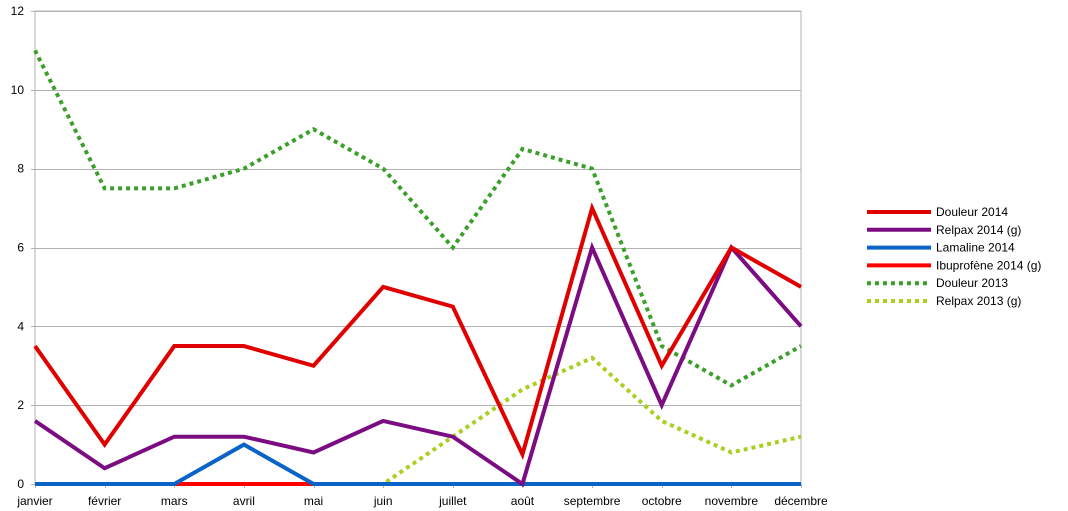 Image resolution: width=1068 pixels, height=511 pixels. I want to click on x-tick-label: septembre, so click(592, 501).